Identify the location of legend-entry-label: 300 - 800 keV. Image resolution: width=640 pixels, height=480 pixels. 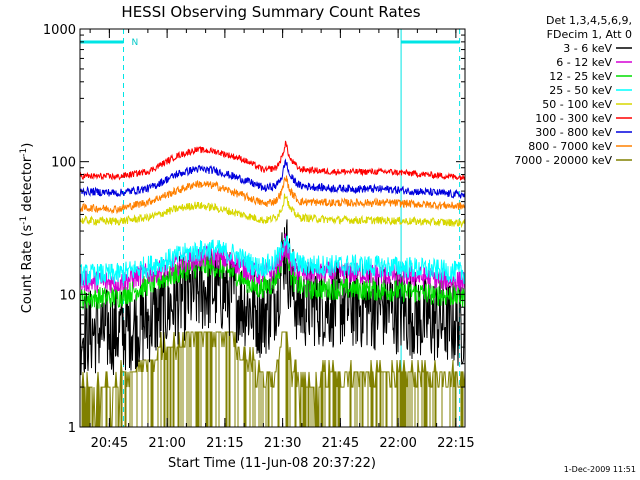
(573, 132).